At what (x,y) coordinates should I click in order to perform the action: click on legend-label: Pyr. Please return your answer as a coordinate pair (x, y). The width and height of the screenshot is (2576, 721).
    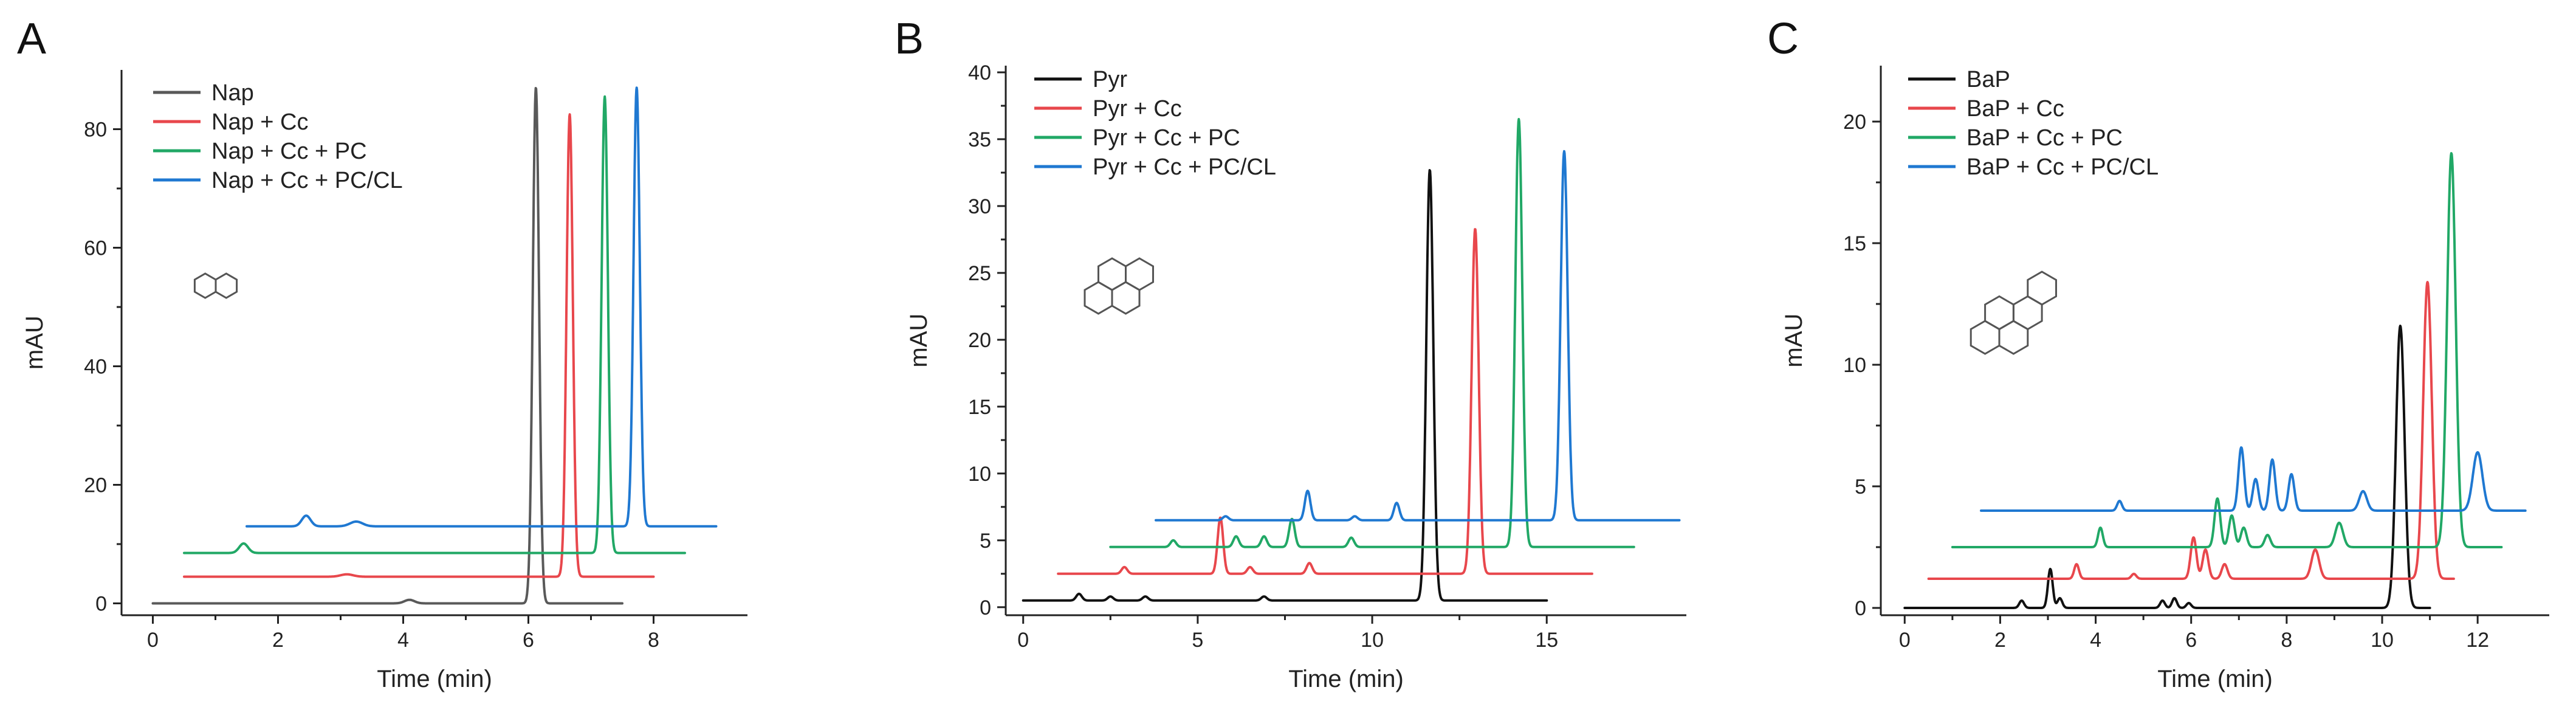
    Looking at the image, I should click on (1110, 79).